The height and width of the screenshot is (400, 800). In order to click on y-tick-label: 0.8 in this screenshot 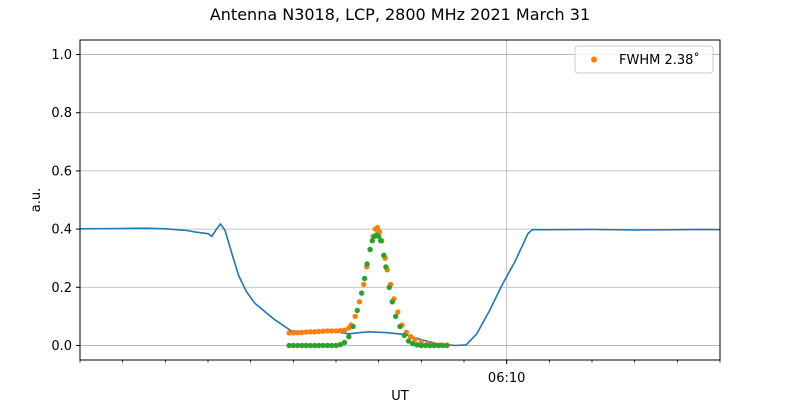, I will do `click(61, 113)`.